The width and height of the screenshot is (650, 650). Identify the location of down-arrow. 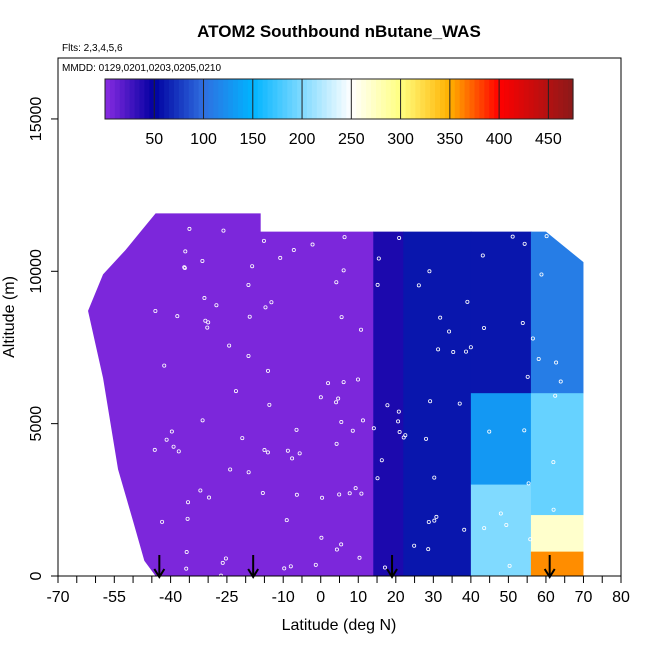
(549, 567).